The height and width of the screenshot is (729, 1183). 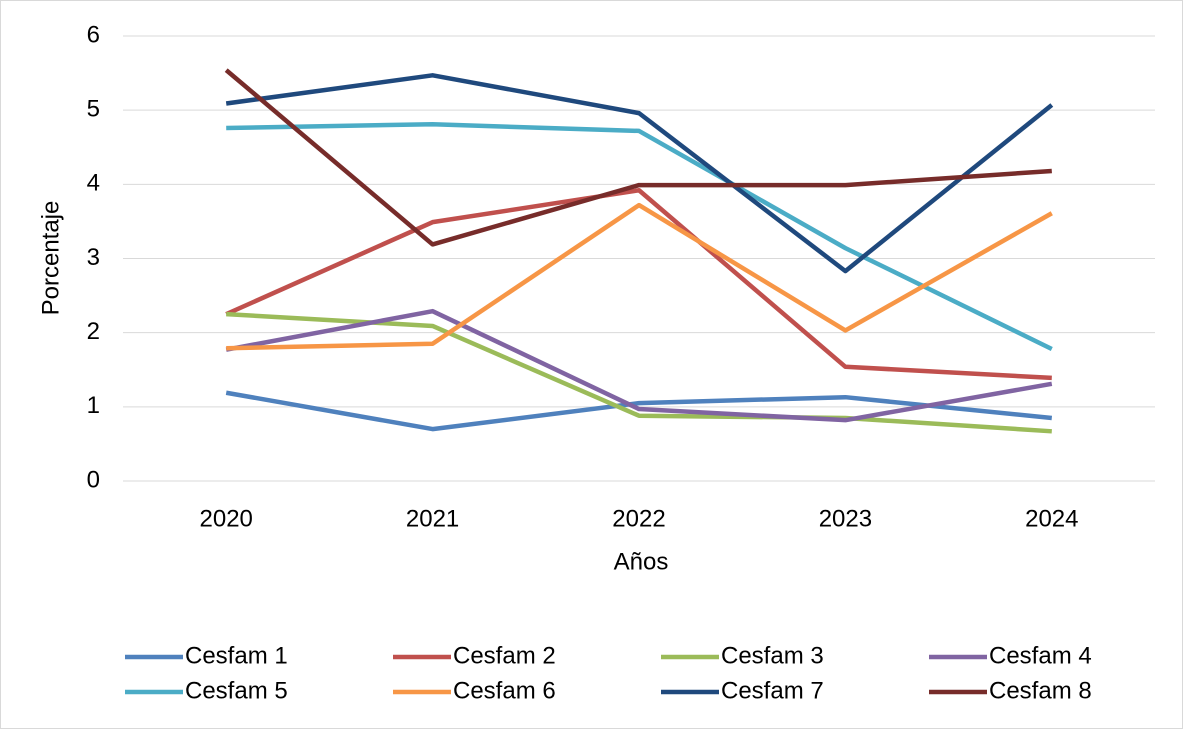 What do you see at coordinates (772, 655) in the screenshot?
I see `legend-label: Cesfam 3` at bounding box center [772, 655].